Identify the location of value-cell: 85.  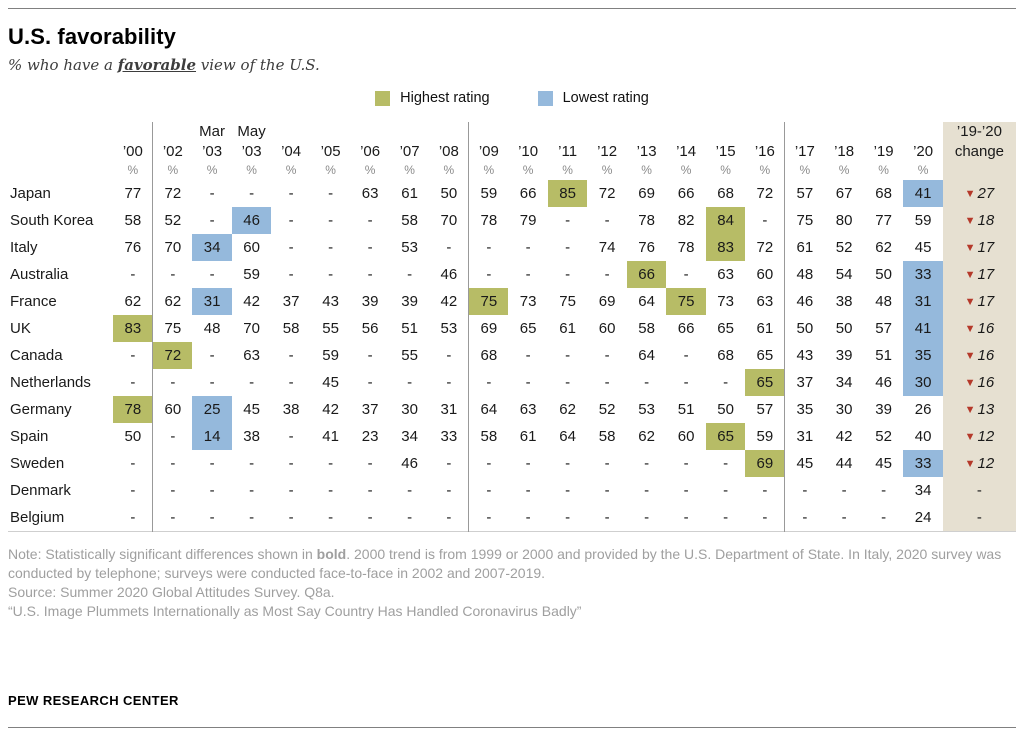
(567, 193).